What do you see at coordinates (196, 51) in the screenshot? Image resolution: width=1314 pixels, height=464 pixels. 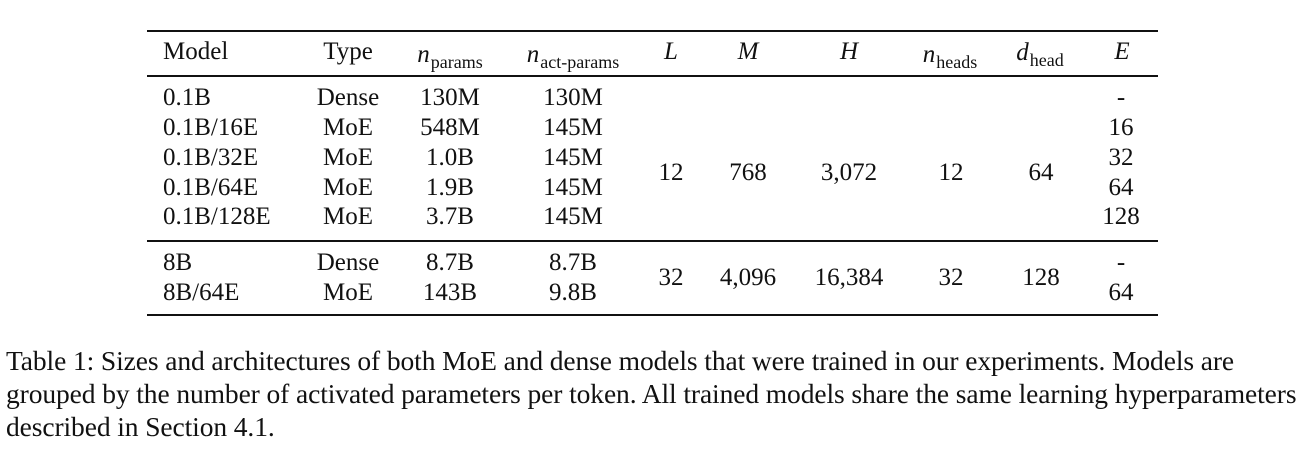 I see `header-model: Model` at bounding box center [196, 51].